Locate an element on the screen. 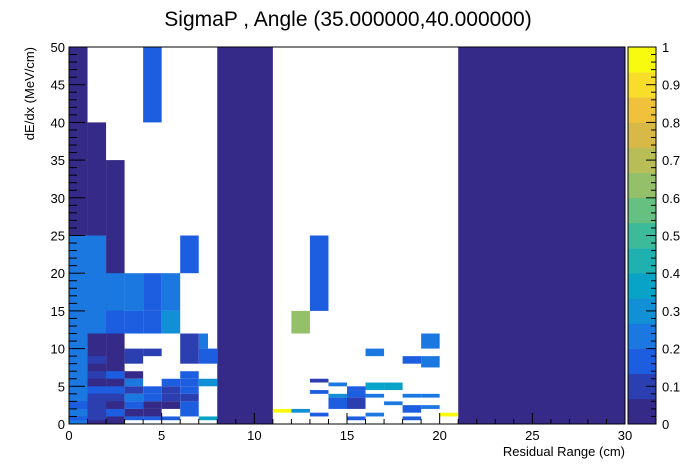 This screenshot has height=472, width=696. y-tick-label: 40 is located at coordinates (58, 122).